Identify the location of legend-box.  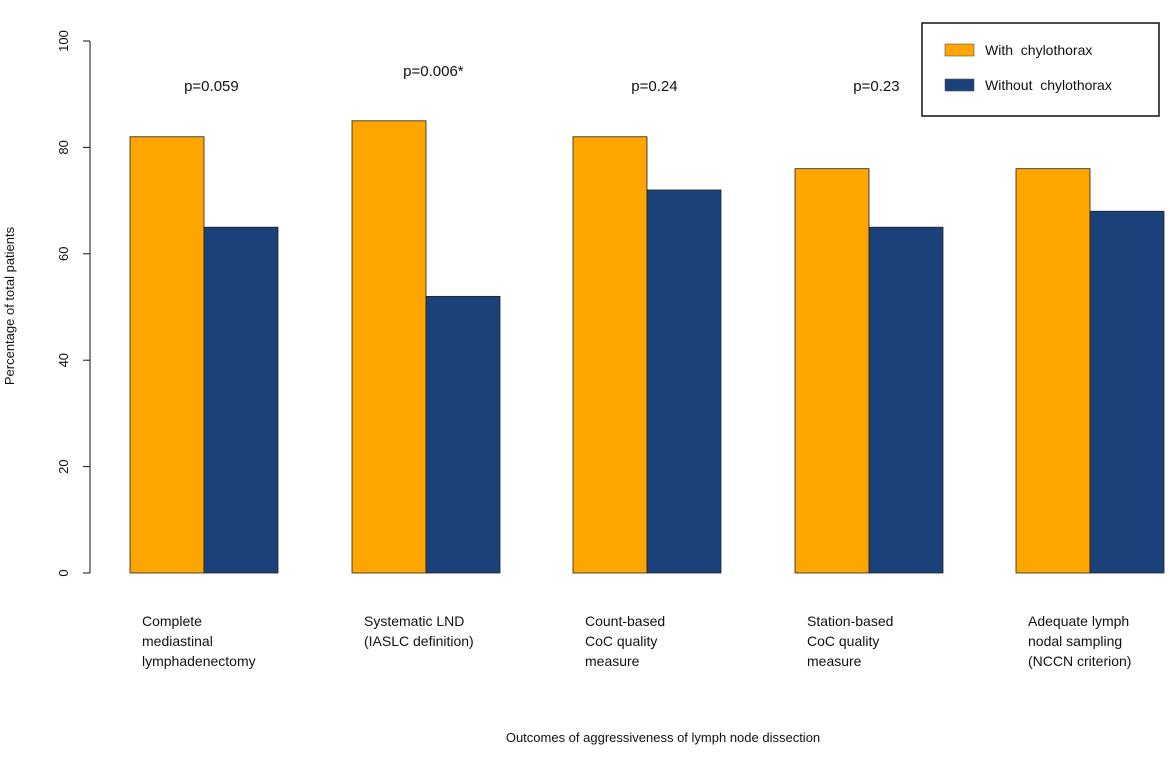
(1040, 69).